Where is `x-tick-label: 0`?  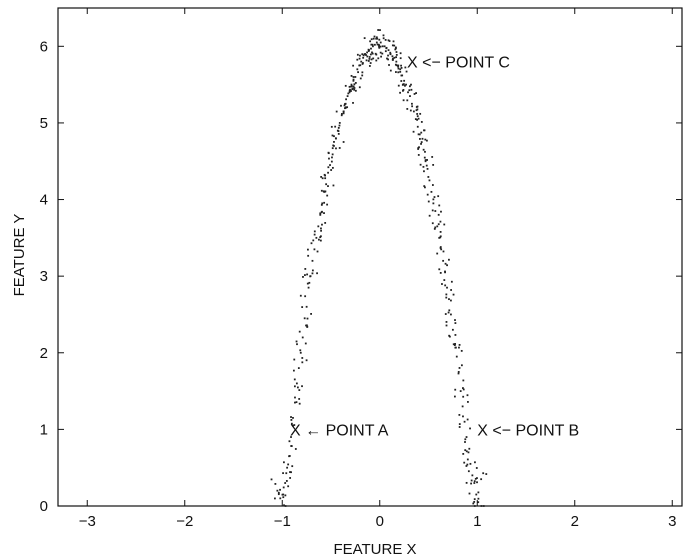
x-tick-label: 0 is located at coordinates (380, 521).